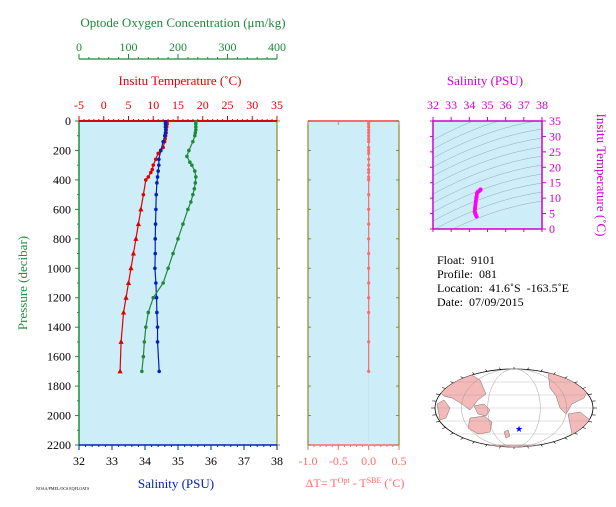 The width and height of the screenshot is (616, 507). What do you see at coordinates (488, 105) in the screenshot?
I see `ts-xtick-label: 35` at bounding box center [488, 105].